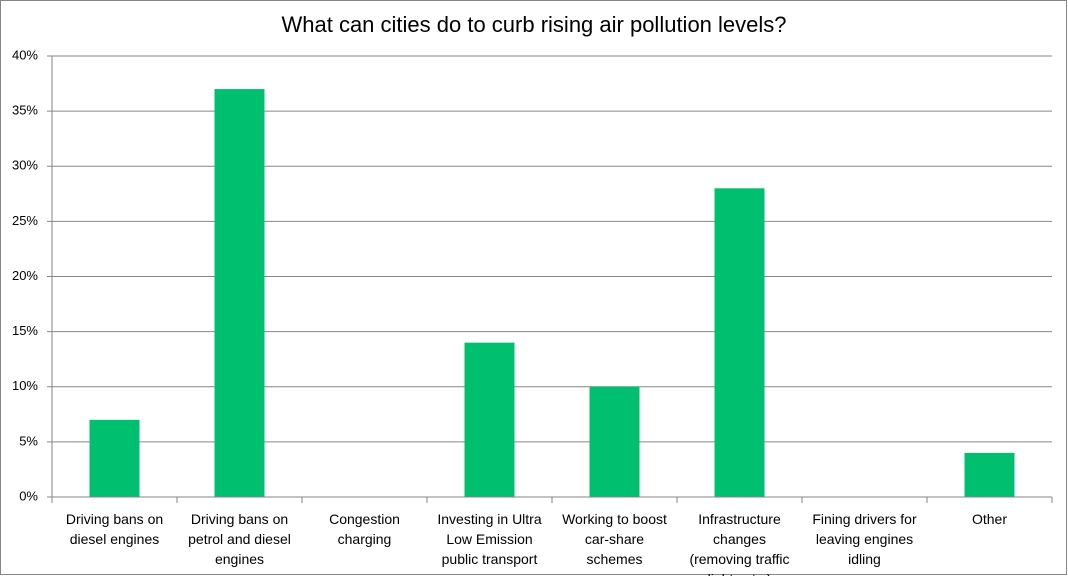  What do you see at coordinates (25, 110) in the screenshot?
I see `y-tick-label: 35%` at bounding box center [25, 110].